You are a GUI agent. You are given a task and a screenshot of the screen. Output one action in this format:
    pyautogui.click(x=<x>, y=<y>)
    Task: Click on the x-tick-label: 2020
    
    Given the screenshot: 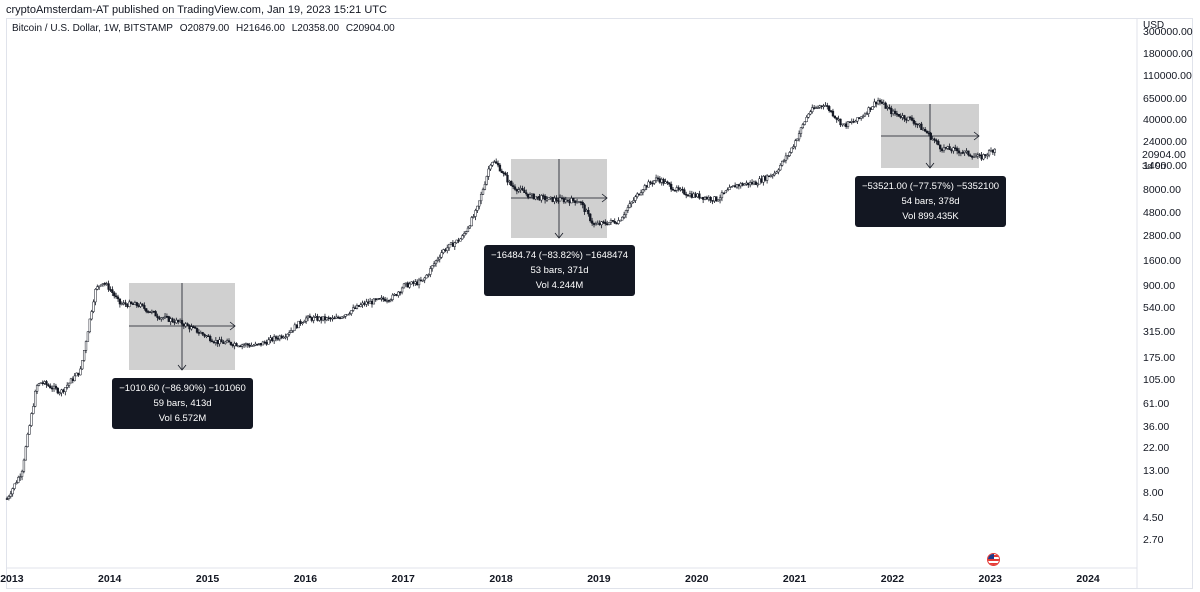 What is the action you would take?
    pyautogui.click(x=697, y=579)
    